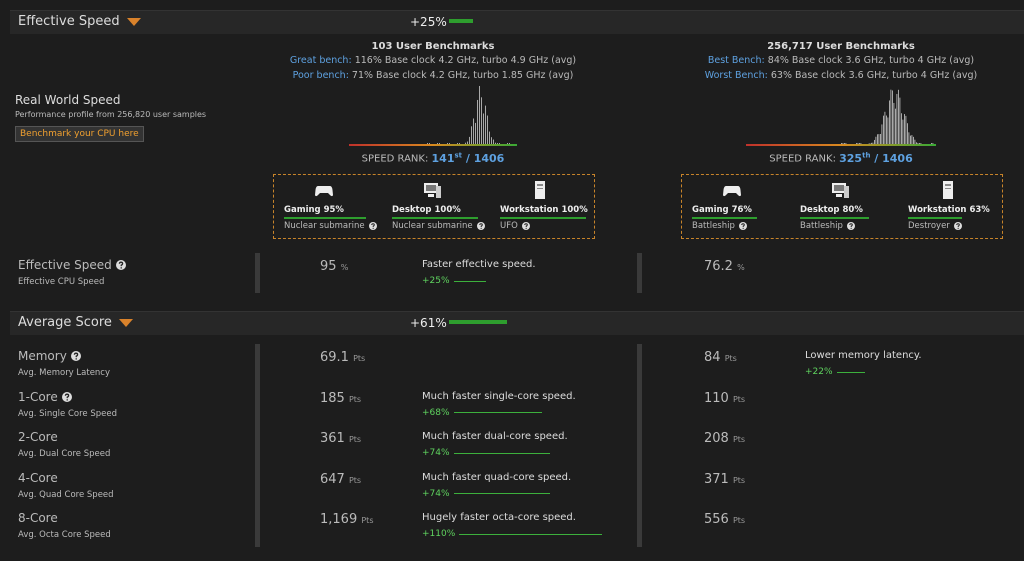 The image size is (1024, 561). I want to click on row-title-wrap: Memory, so click(49, 356).